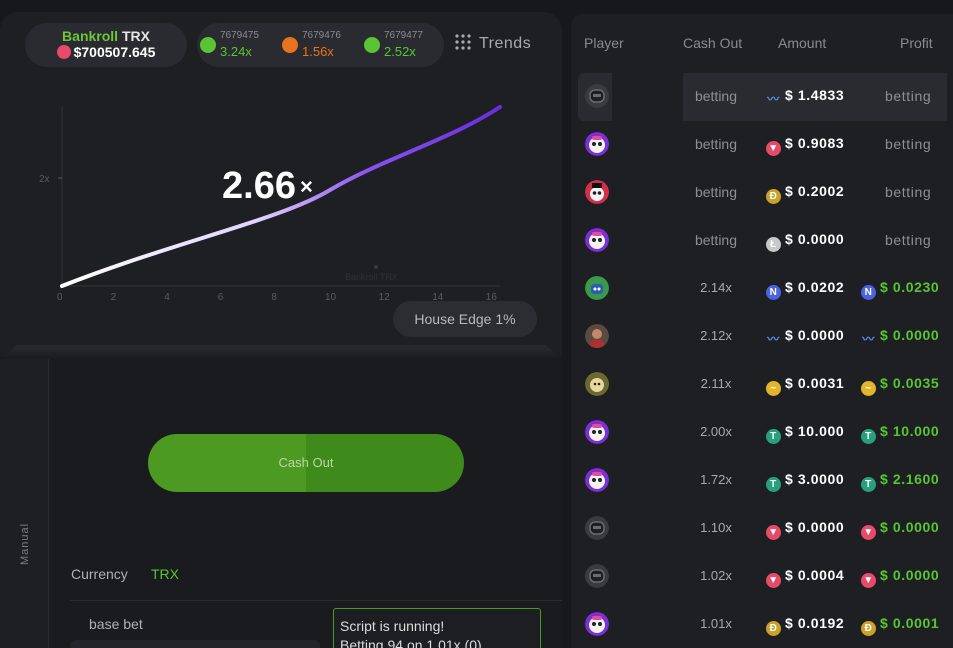 This screenshot has height=648, width=953. Describe the element at coordinates (165, 574) in the screenshot. I see `currency-select: TRX` at that location.